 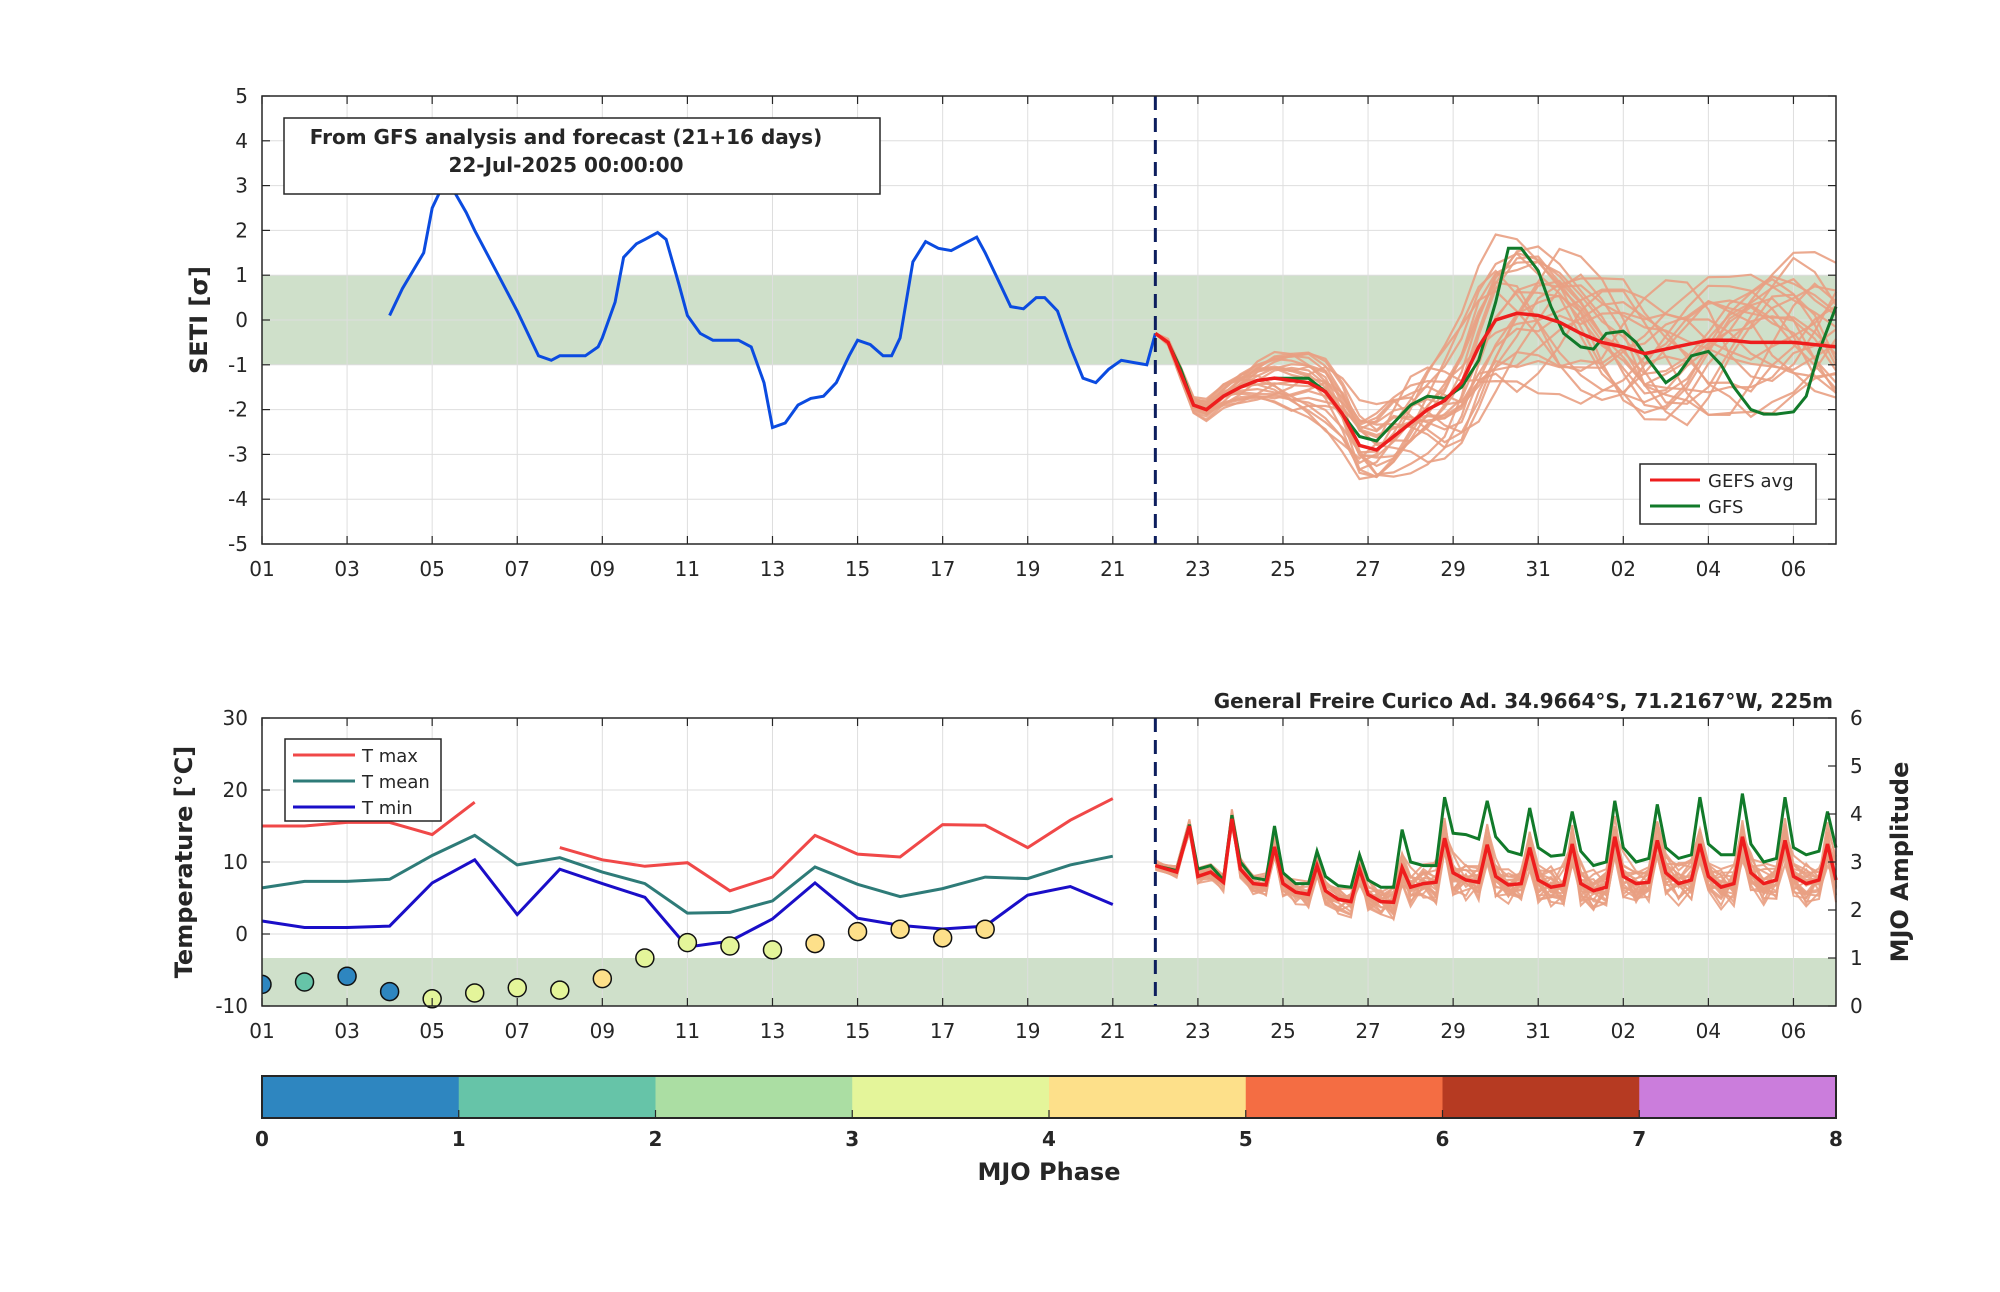 I want to click on seti-xtick-label: 27, so click(x=1367, y=569).